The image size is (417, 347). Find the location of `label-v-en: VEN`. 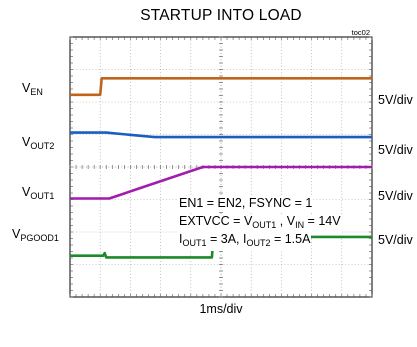

label-v-en: VEN is located at coordinates (32, 89).